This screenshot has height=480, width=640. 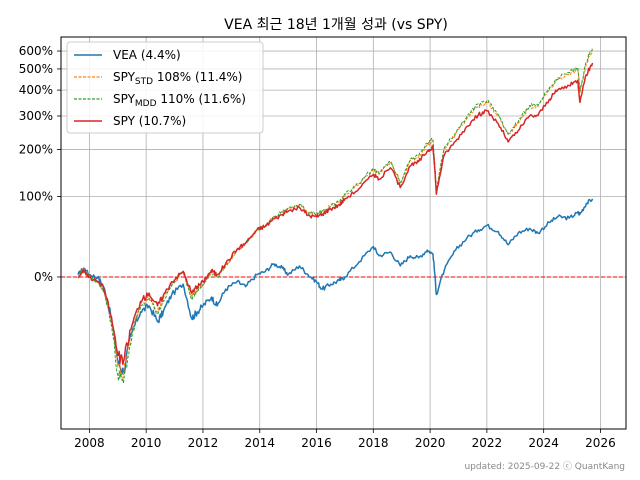 I want to click on x-tick-label: 2022, so click(x=487, y=443).